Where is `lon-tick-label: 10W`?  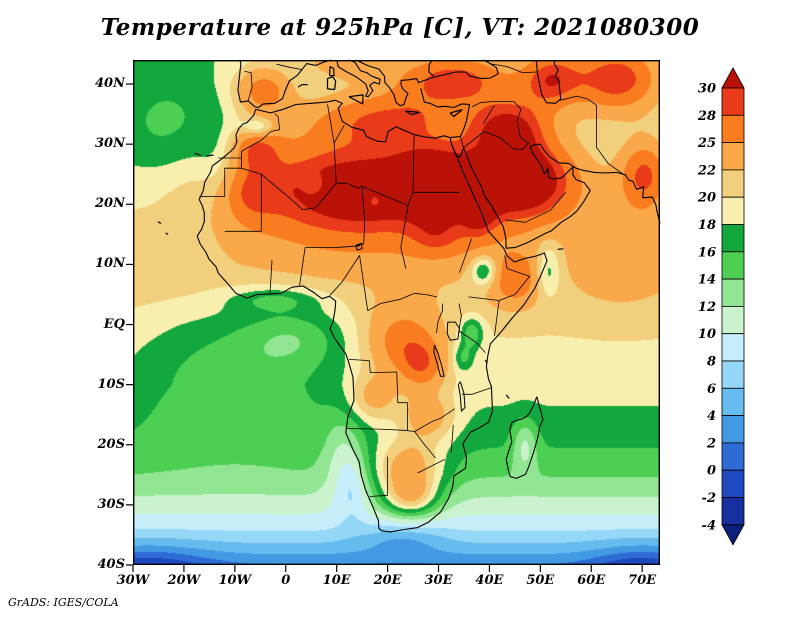
lon-tick-label: 10W is located at coordinates (235, 580).